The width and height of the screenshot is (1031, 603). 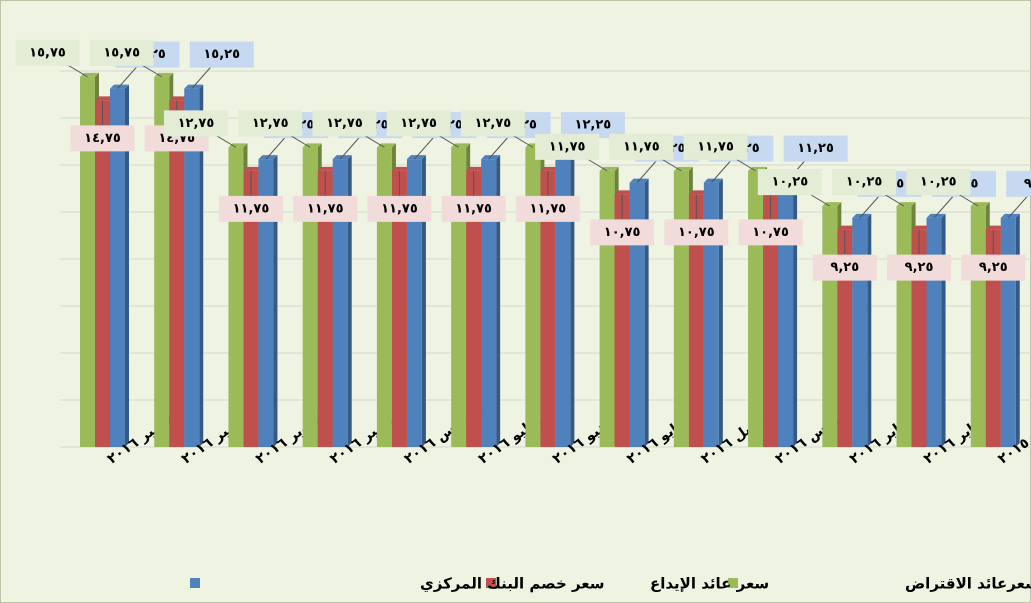 I want to click on legend-label: سعرعائد الاقتراض, so click(x=968, y=584).